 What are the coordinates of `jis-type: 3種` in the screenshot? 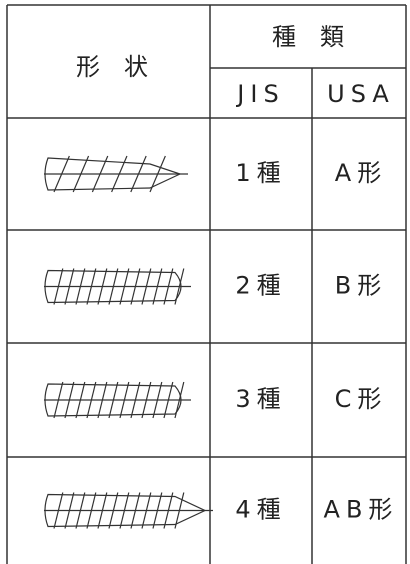 It's located at (260, 399).